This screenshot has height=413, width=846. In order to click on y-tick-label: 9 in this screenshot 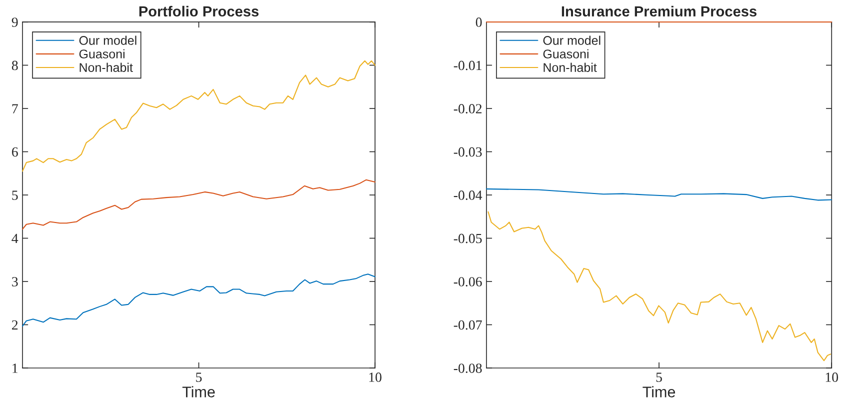, I will do `click(15, 22)`.